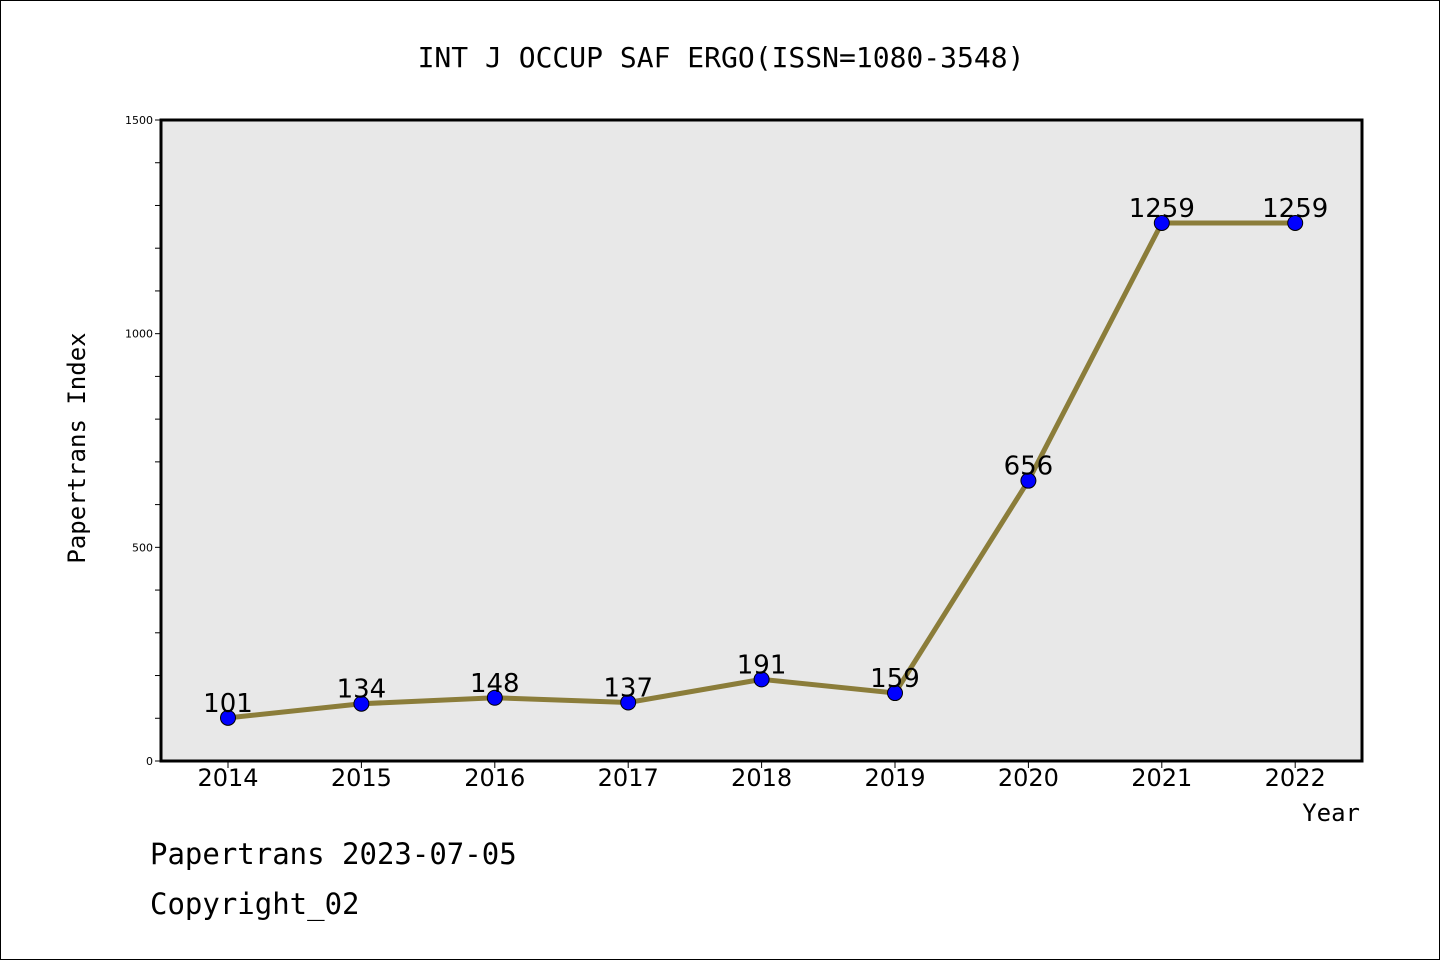 The height and width of the screenshot is (961, 1440). I want to click on data-label: 159, so click(895, 679).